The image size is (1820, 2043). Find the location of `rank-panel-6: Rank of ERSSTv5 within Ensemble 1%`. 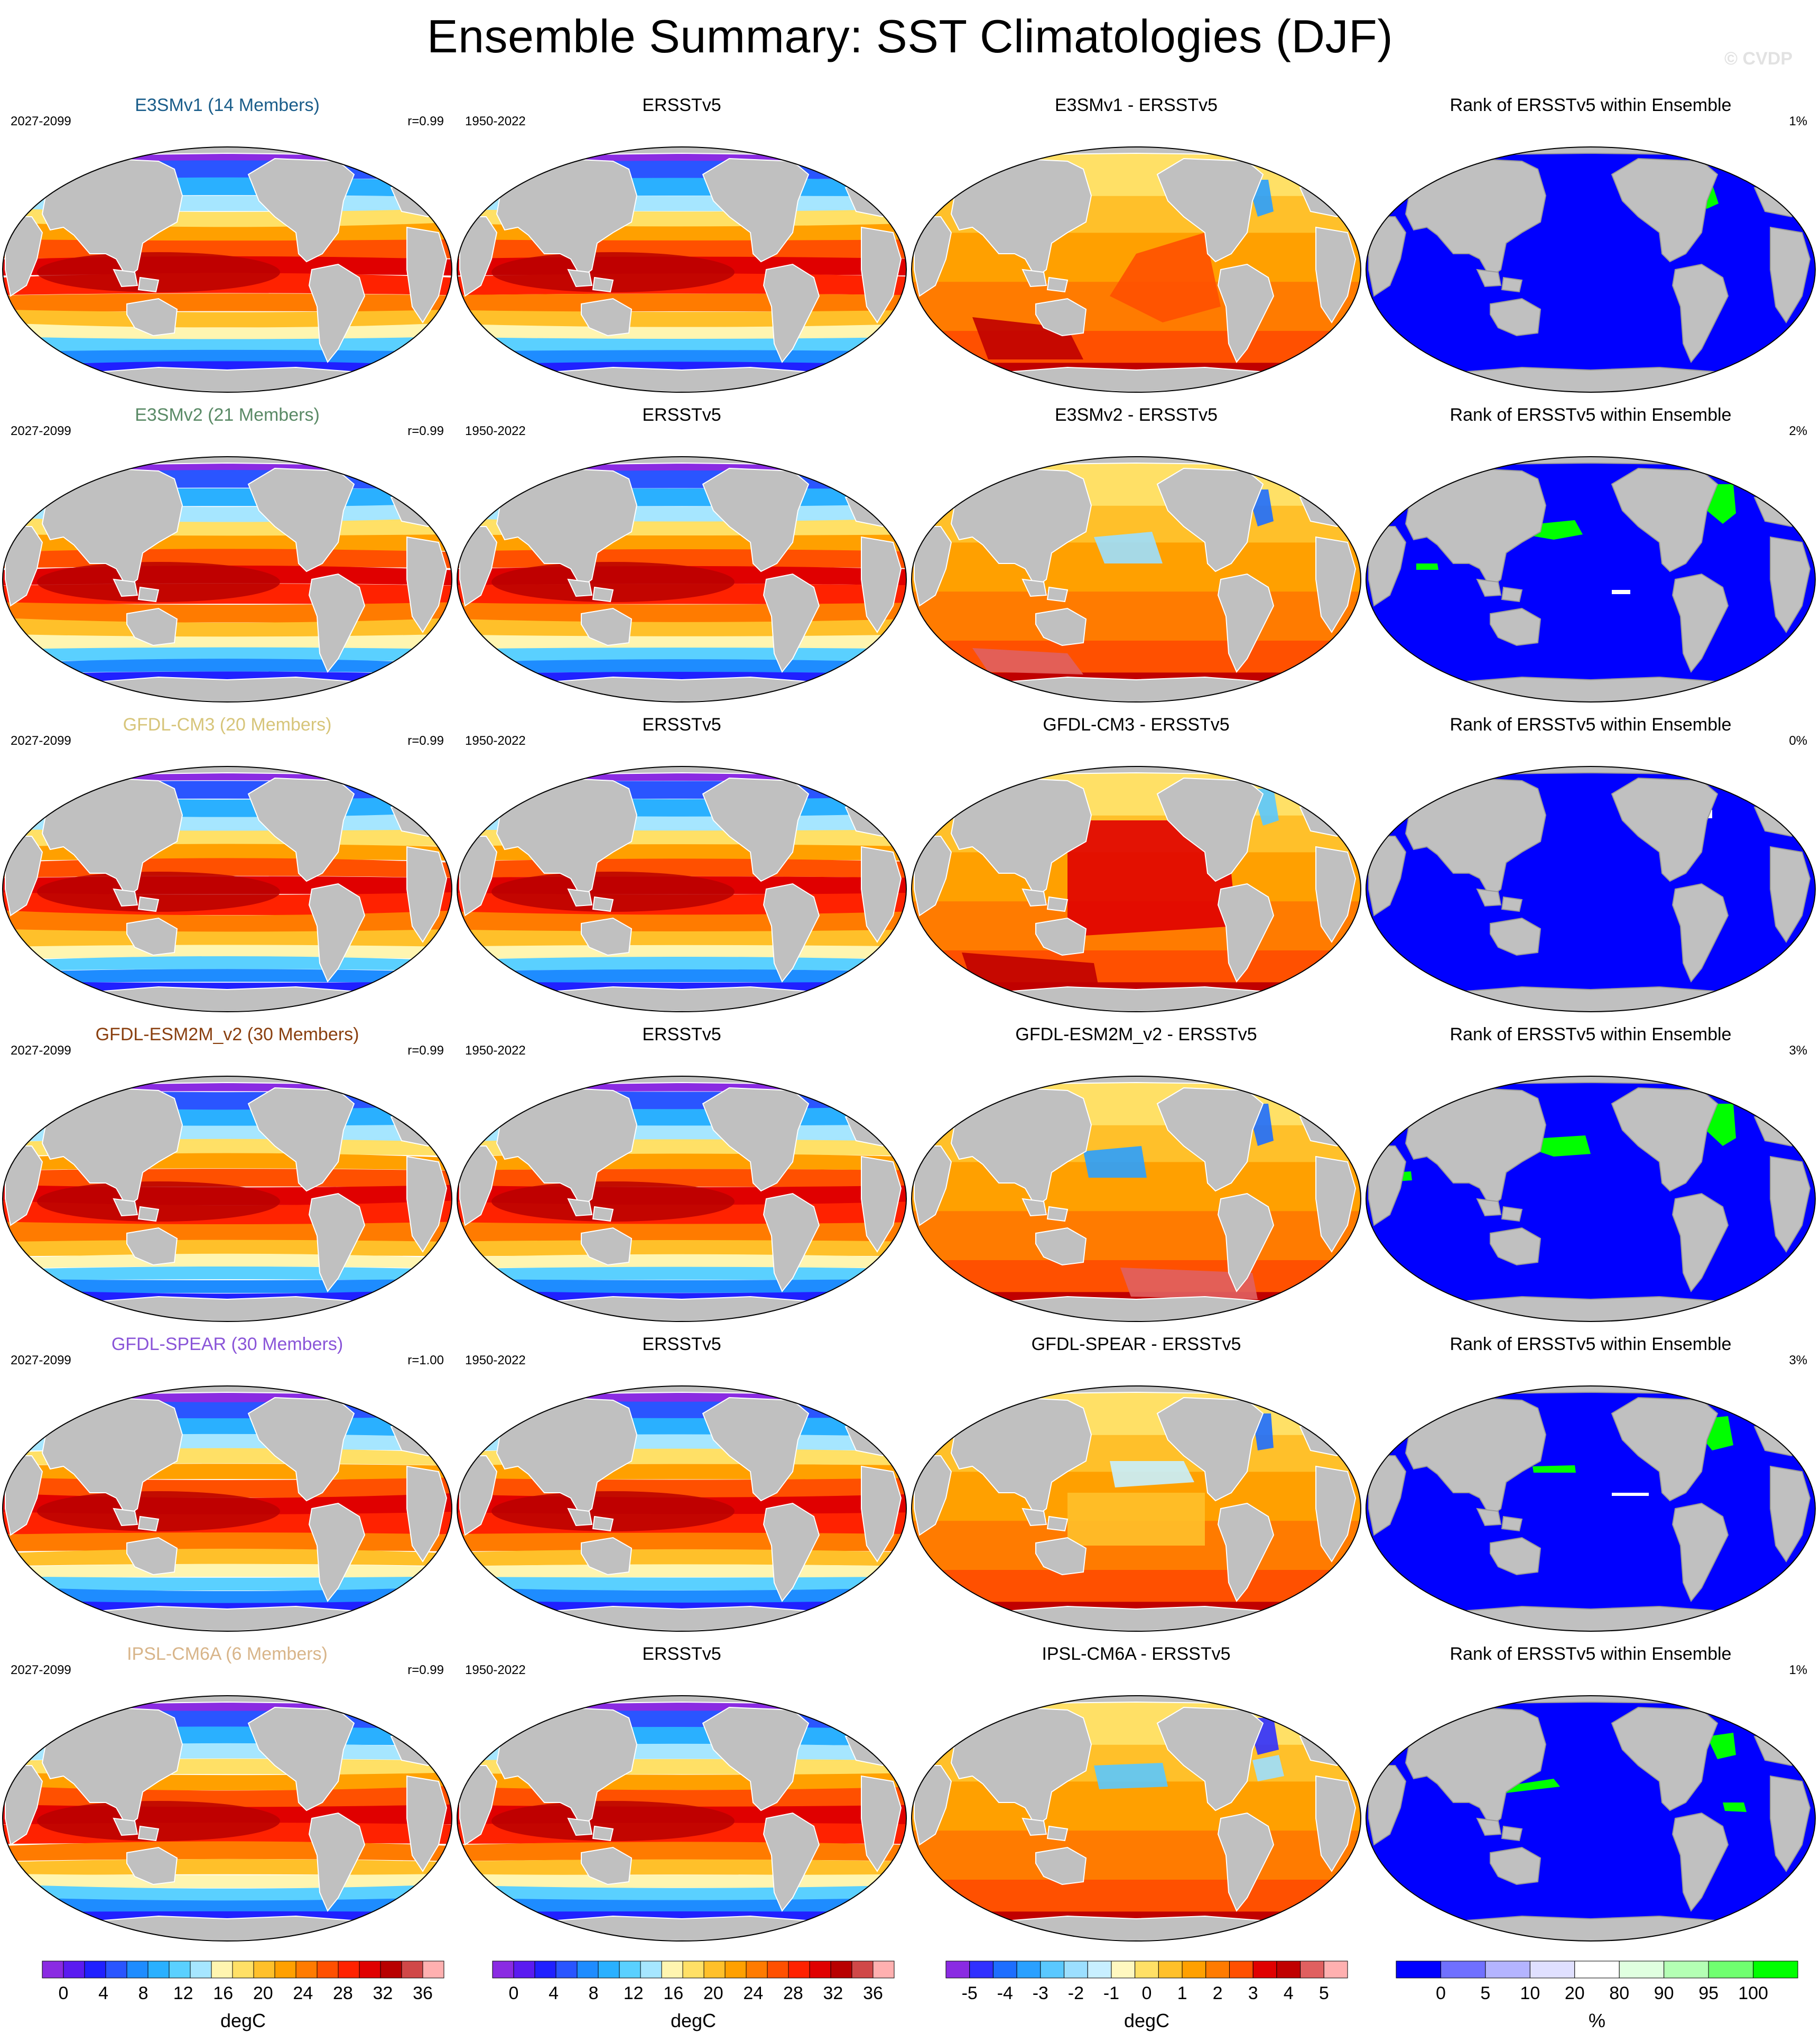

rank-panel-6: Rank of ERSSTv5 within Ensemble 1% is located at coordinates (1590, 1799).